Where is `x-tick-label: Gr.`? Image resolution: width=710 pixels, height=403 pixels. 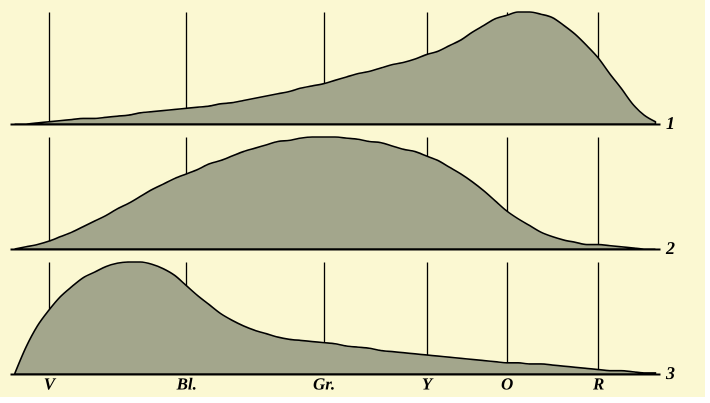 x-tick-label: Gr. is located at coordinates (324, 384).